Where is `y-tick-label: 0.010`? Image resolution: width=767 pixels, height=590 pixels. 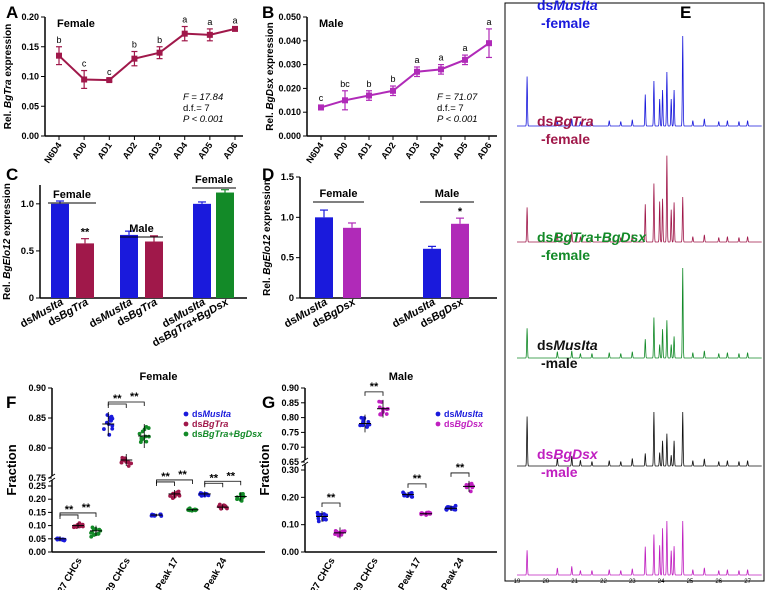
y-tick-label: 0.010 is located at coordinates (289, 112).